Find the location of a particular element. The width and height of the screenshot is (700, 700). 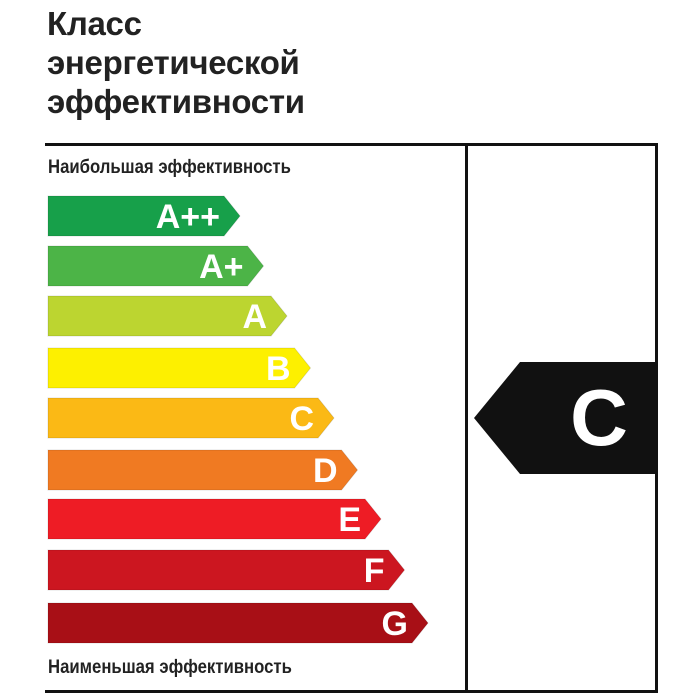

energy-class-label: B is located at coordinates (278, 369).